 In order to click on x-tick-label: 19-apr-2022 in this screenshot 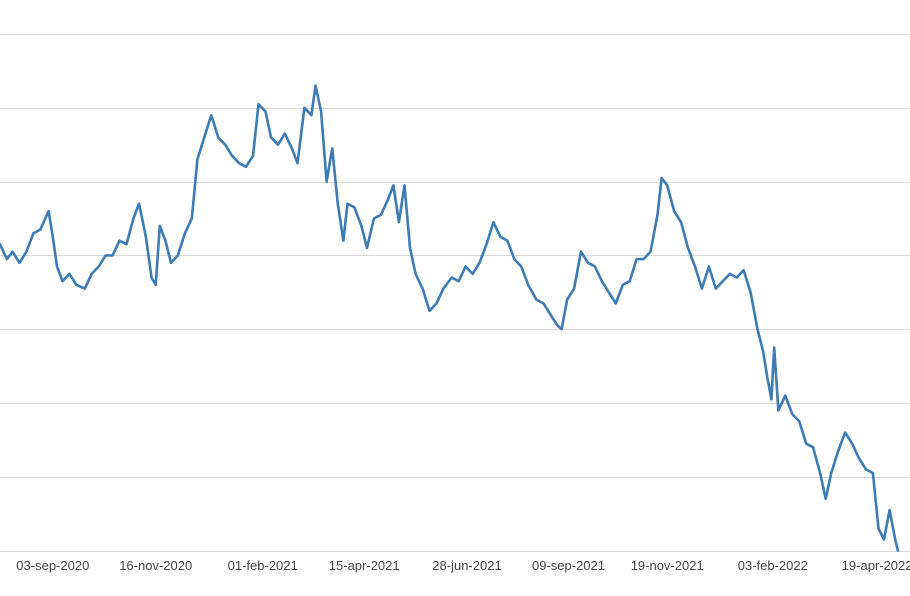, I will do `click(876, 565)`.